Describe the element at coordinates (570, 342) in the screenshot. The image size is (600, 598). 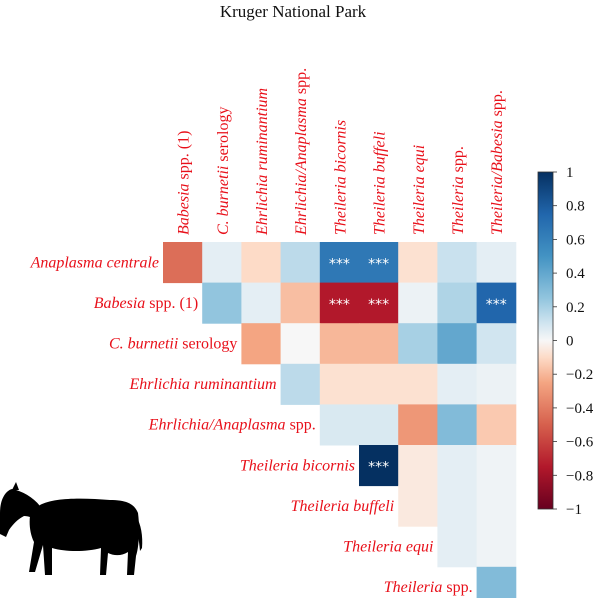
I see `colorbar-tick-label: 0` at that location.